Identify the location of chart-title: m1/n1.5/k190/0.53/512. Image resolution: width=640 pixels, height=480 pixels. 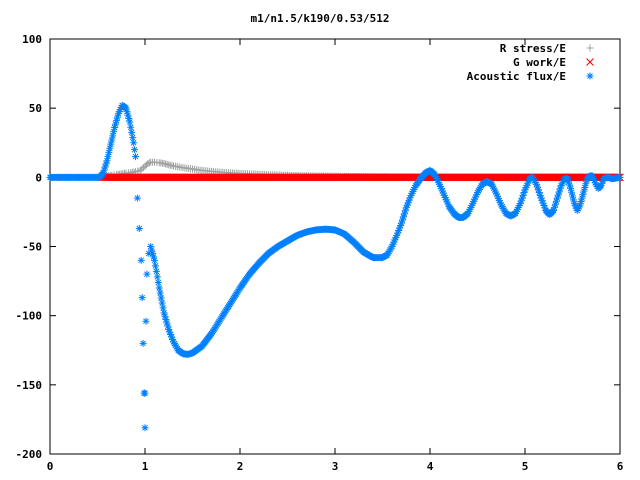
(319, 18).